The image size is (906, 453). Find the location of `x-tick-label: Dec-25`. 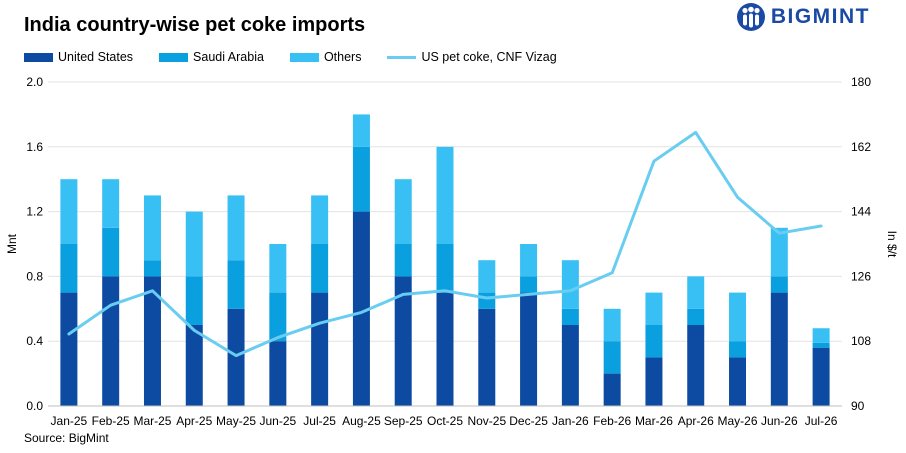

x-tick-label: Dec-25 is located at coordinates (528, 421).